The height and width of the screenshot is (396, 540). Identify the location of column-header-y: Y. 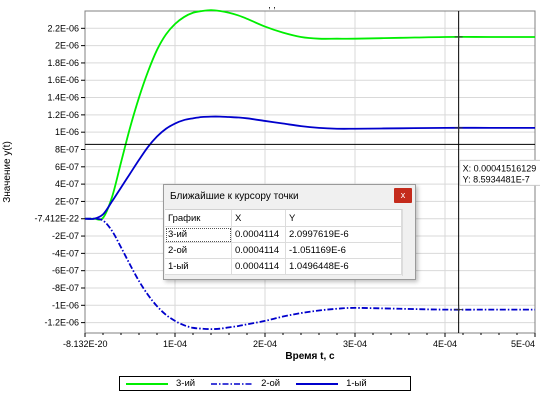
(344, 218).